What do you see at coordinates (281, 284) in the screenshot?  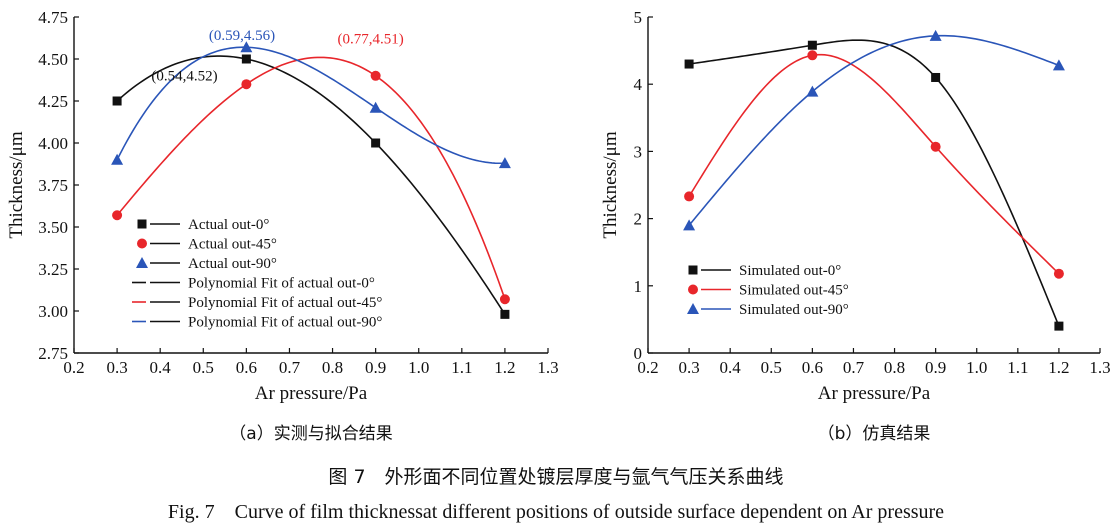 I see `legend-label: Polynomial Fit of actual out-0°` at bounding box center [281, 284].